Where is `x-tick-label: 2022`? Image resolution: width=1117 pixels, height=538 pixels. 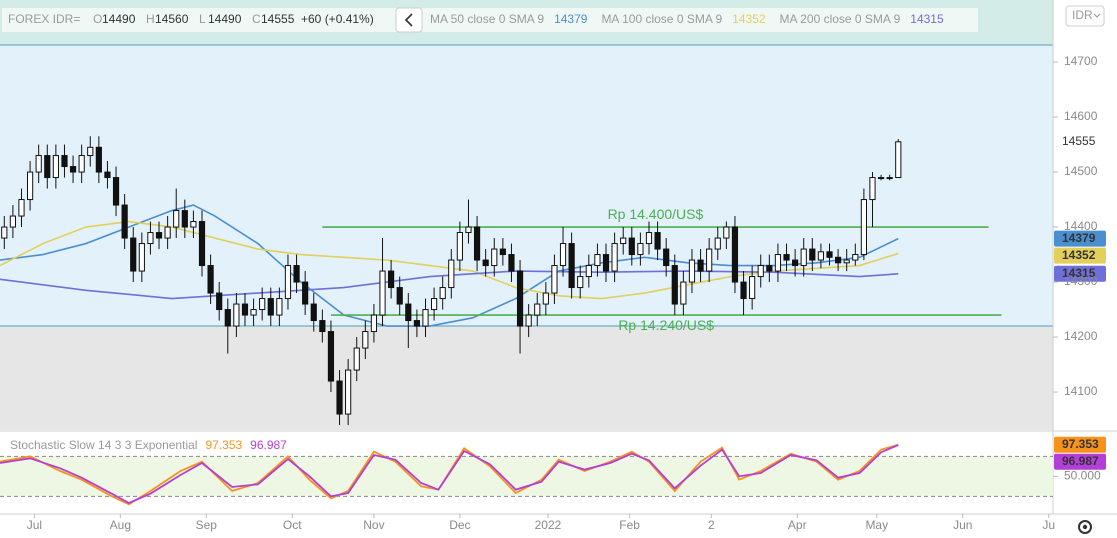
x-tick-label: 2022 is located at coordinates (548, 525).